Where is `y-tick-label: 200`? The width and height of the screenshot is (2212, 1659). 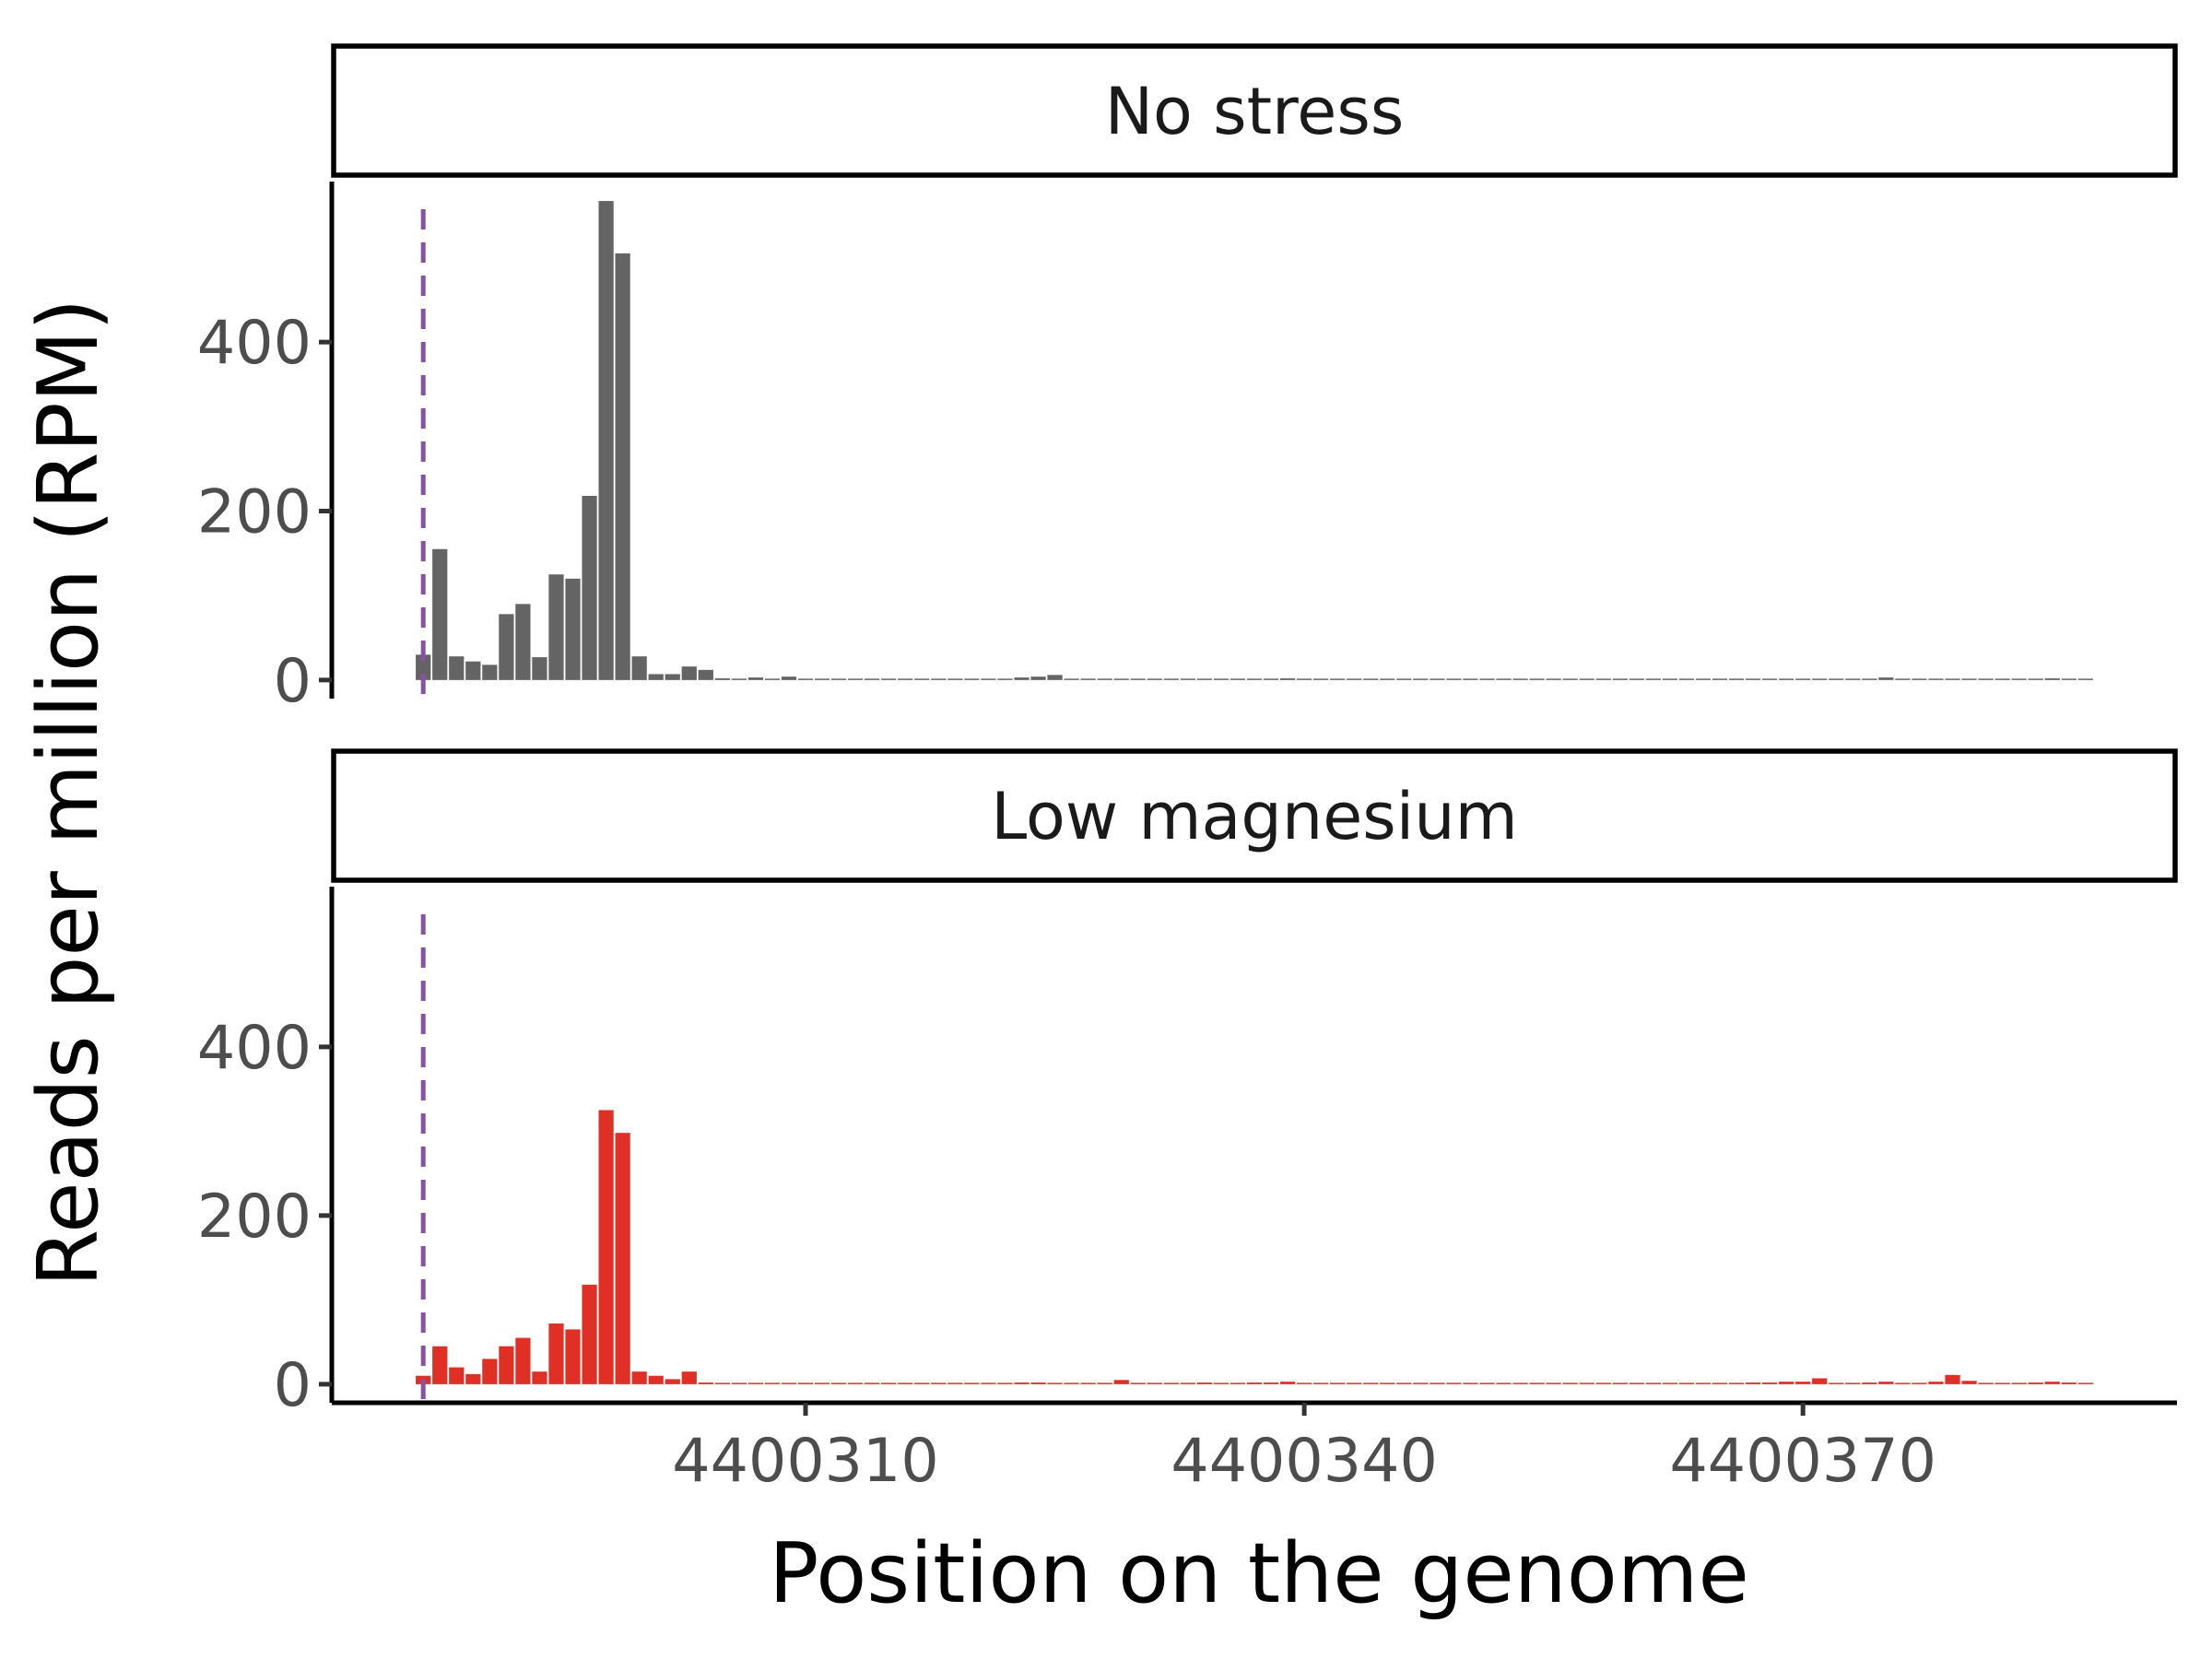 y-tick-label: 200 is located at coordinates (254, 1217).